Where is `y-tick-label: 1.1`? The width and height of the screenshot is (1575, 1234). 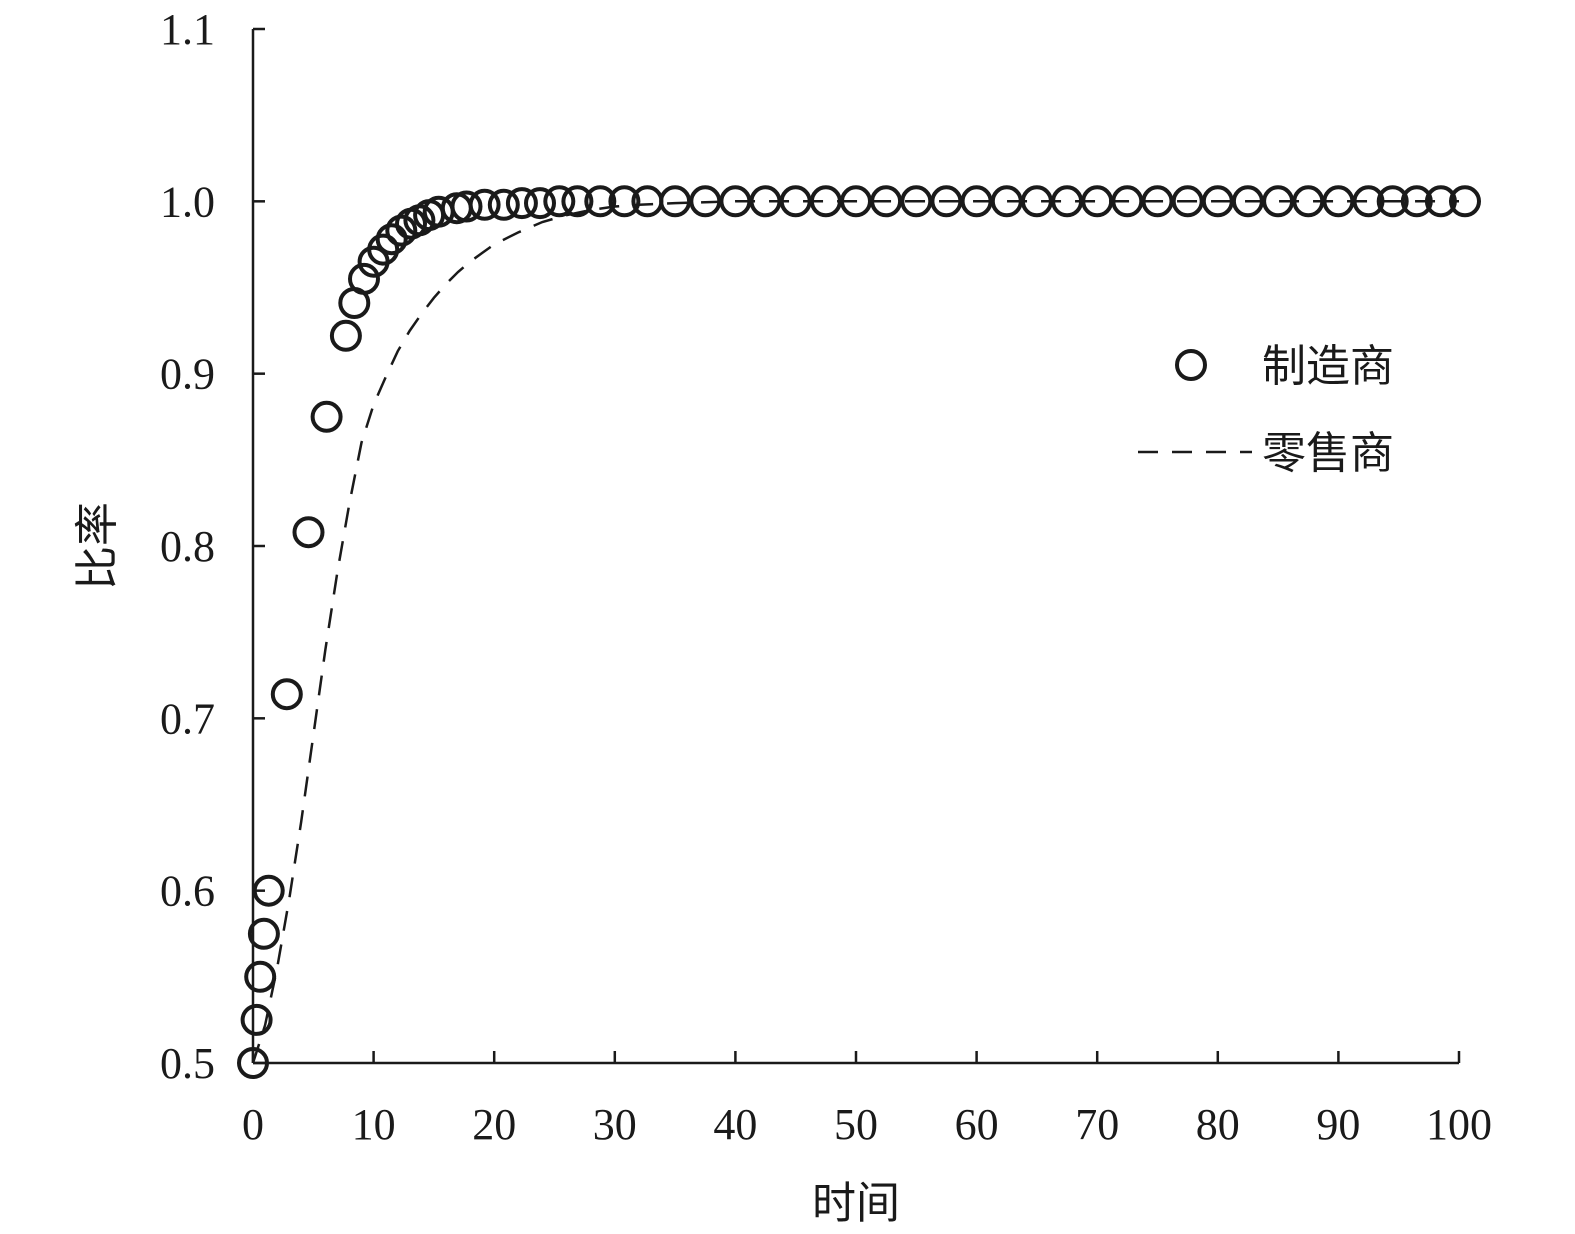
y-tick-label: 1.1 is located at coordinates (187, 29).